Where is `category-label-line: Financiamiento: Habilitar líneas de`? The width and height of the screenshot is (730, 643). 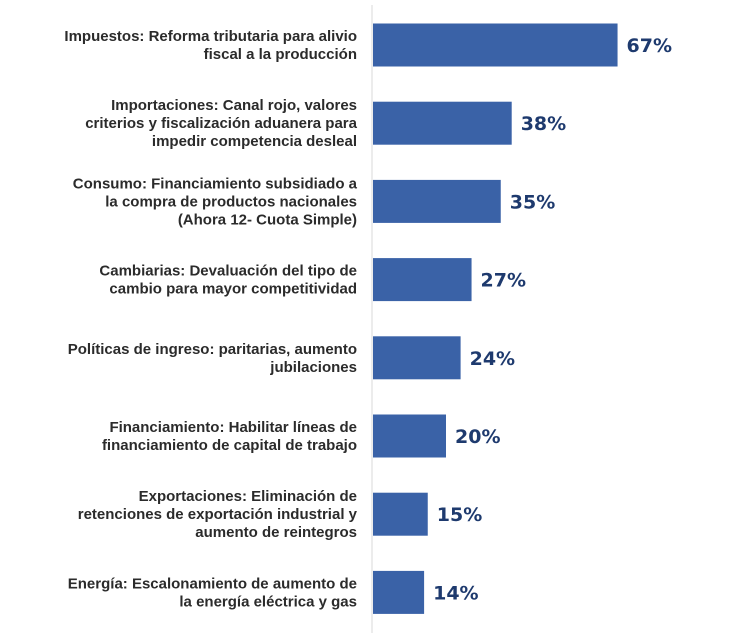 category-label-line: Financiamiento: Habilitar líneas de is located at coordinates (233, 427).